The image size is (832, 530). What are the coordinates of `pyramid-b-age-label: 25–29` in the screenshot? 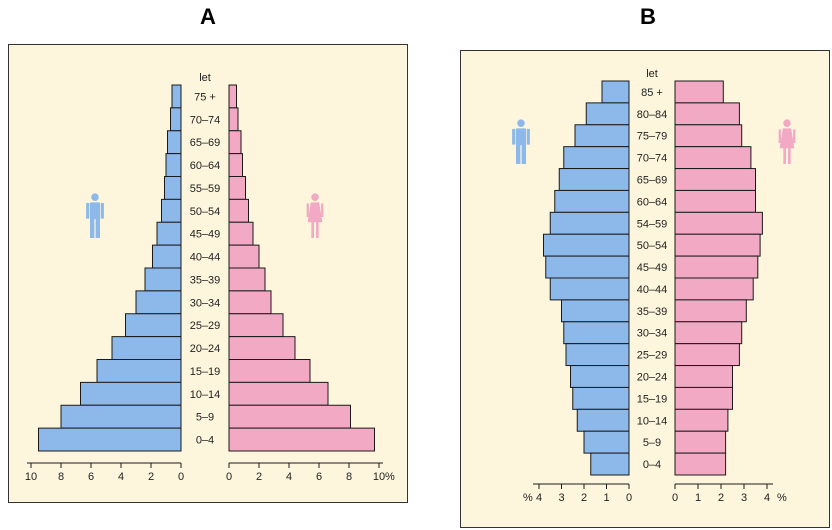 It's located at (652, 356).